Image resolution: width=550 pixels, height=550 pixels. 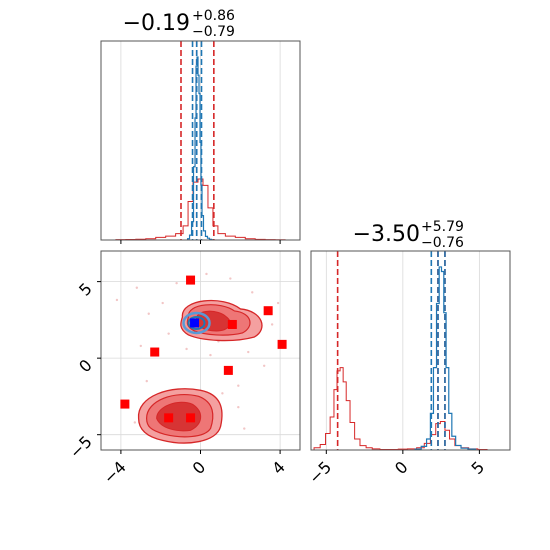 I want to click on x-tick-label: −4, so click(x=115, y=472).